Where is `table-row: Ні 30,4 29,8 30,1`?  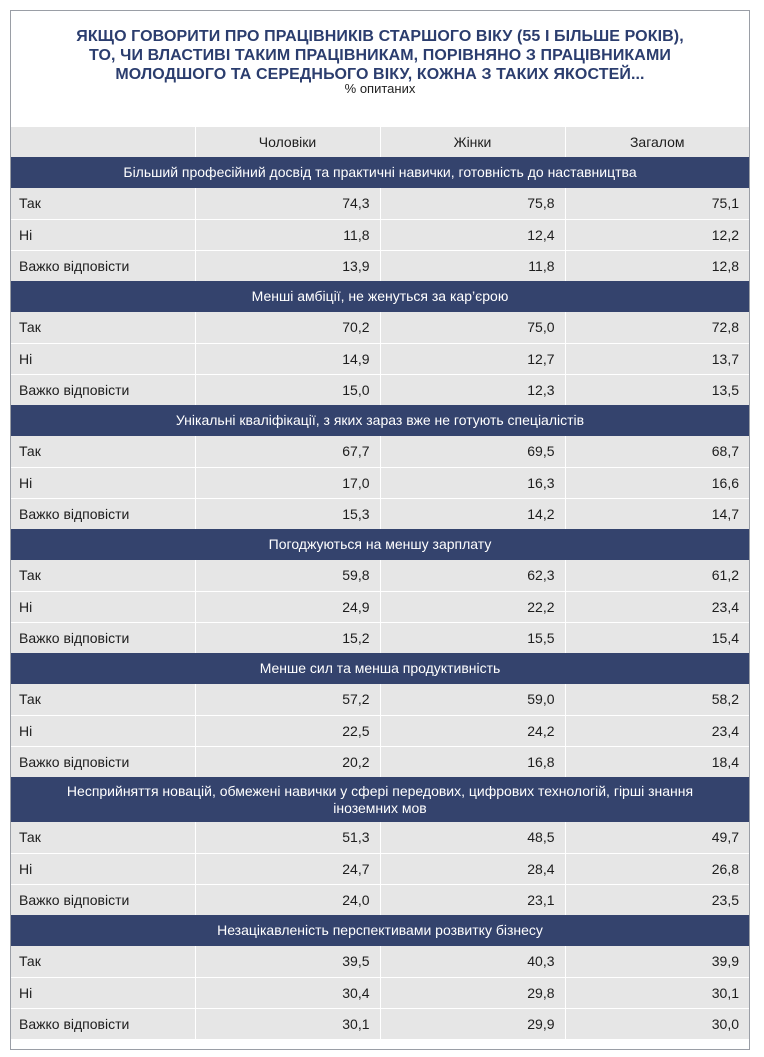
table-row: Ні 30,4 29,8 30,1 is located at coordinates (380, 992).